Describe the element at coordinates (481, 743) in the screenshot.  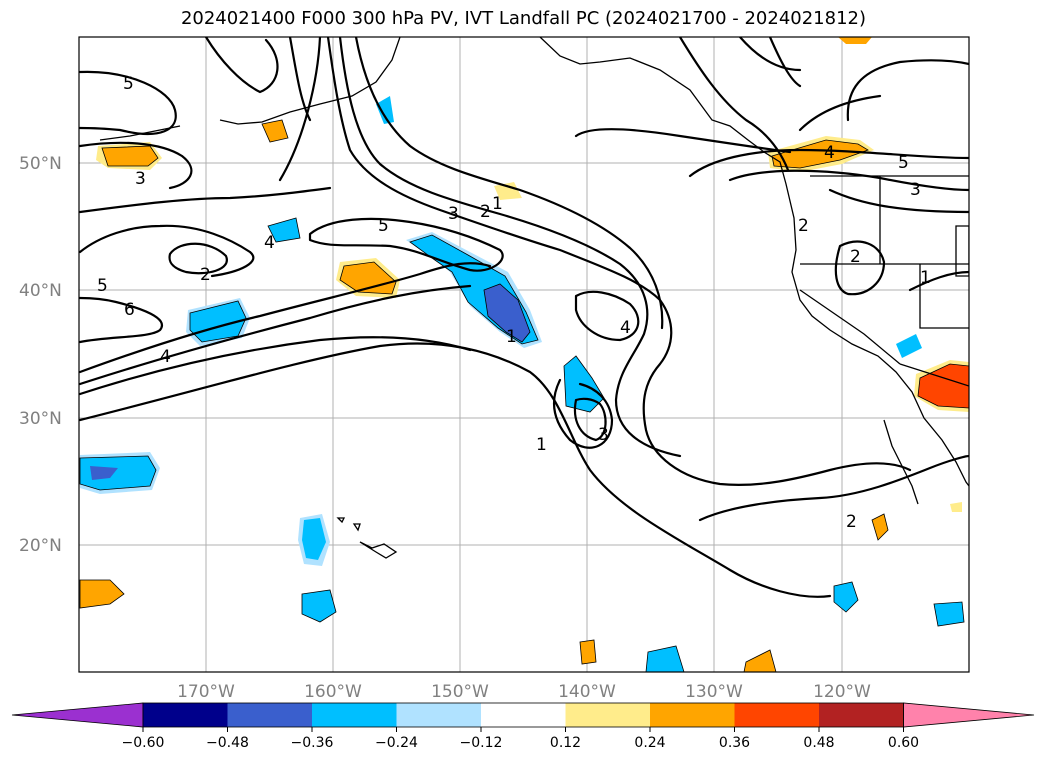
I see `colorbar-tick-label: −0.12` at that location.